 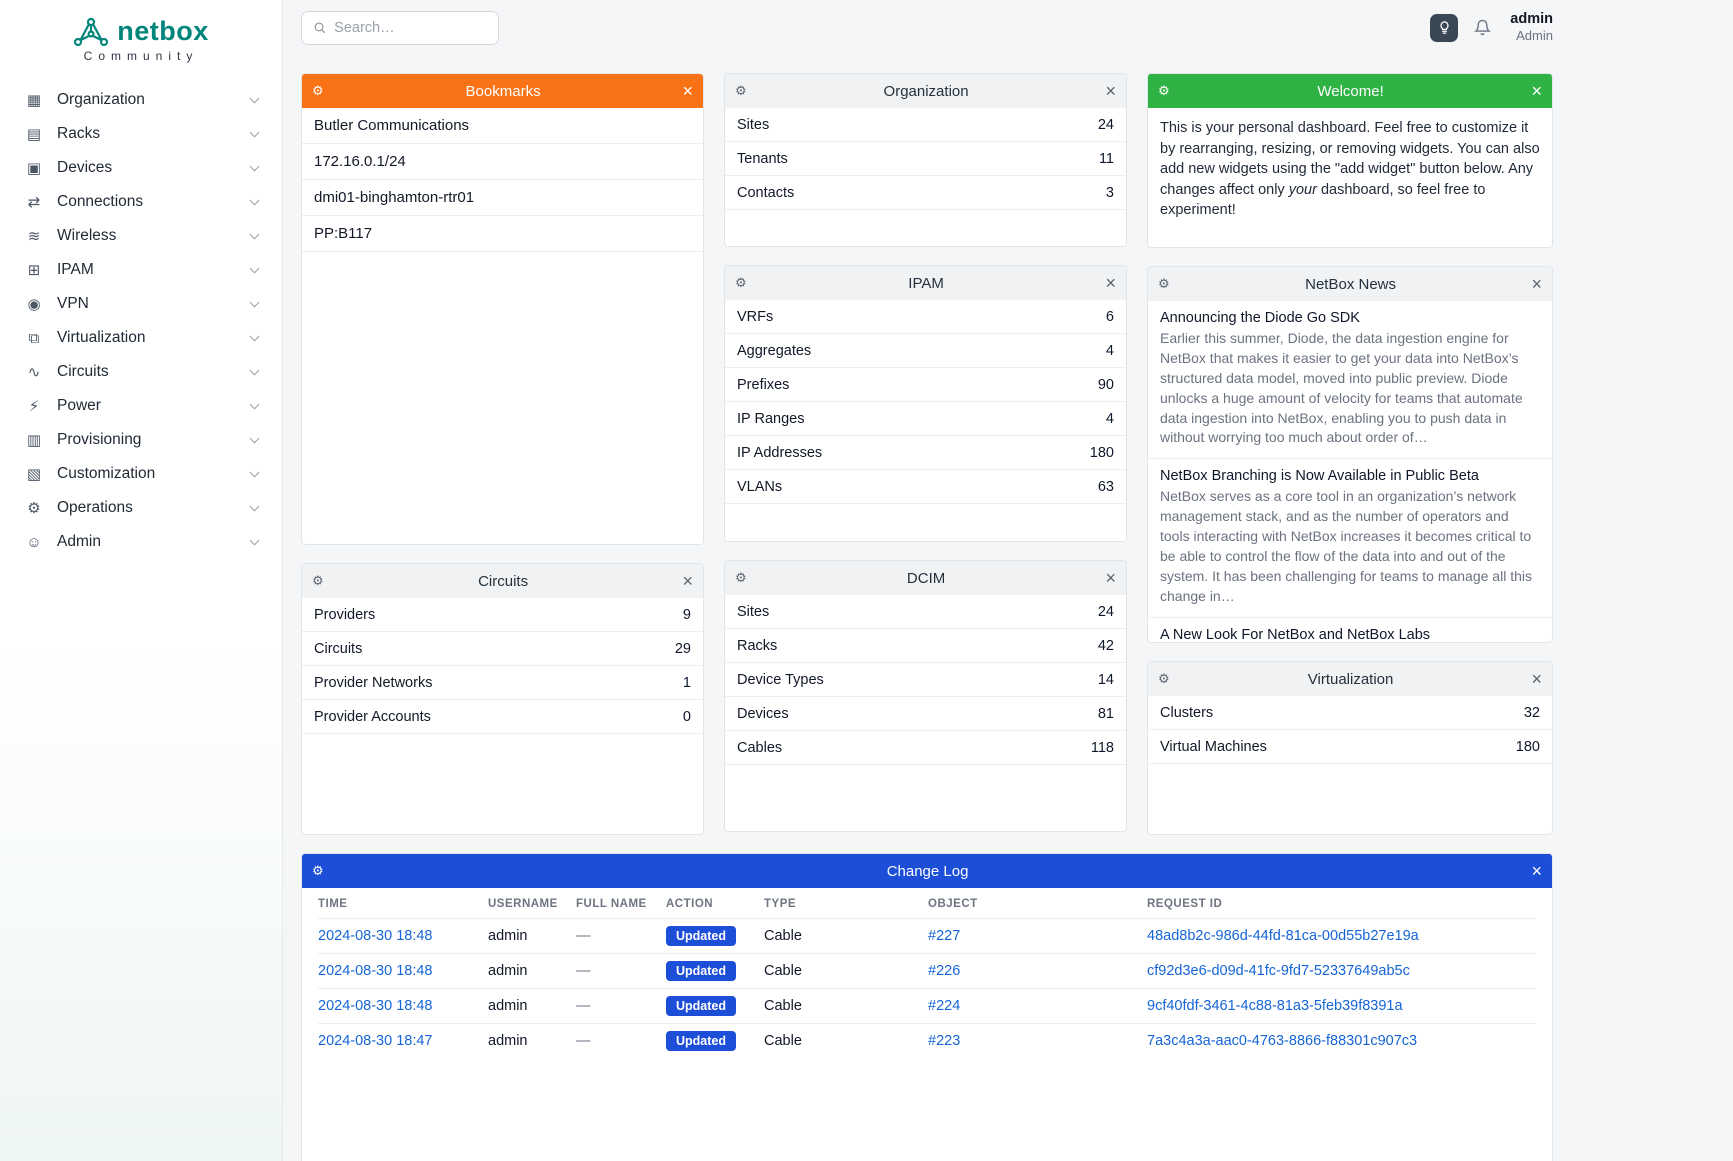 I want to click on sidebar-item-label: Circuits, so click(x=83, y=371).